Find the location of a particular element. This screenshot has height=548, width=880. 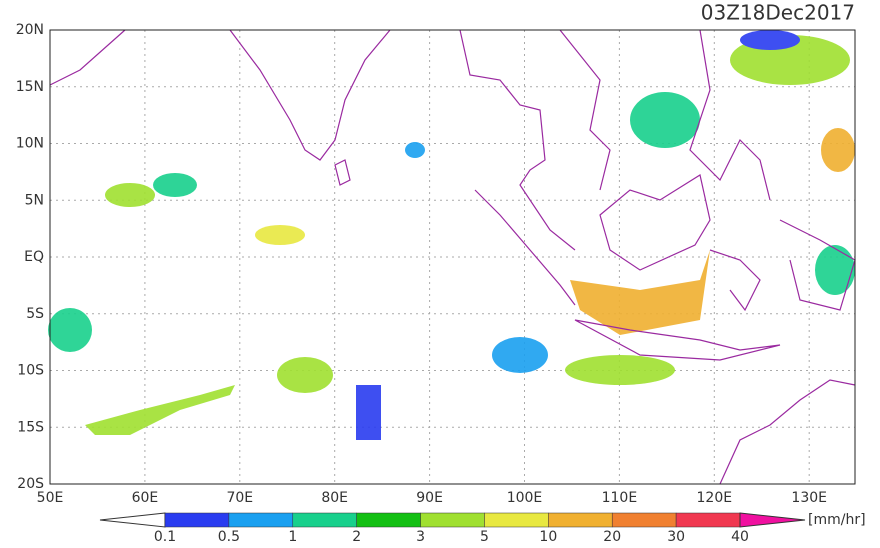

colorbar-label: 30 is located at coordinates (676, 536).